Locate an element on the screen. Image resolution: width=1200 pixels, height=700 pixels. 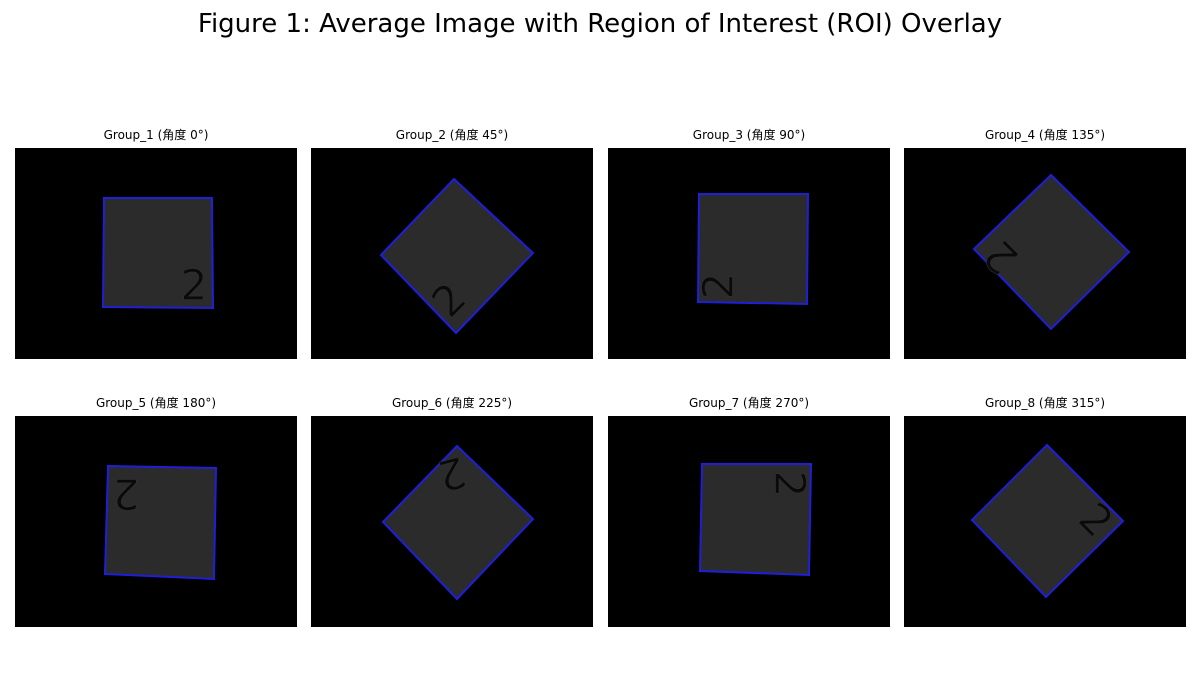
panel-title: Group_3 (角度 90°) is located at coordinates (749, 135).